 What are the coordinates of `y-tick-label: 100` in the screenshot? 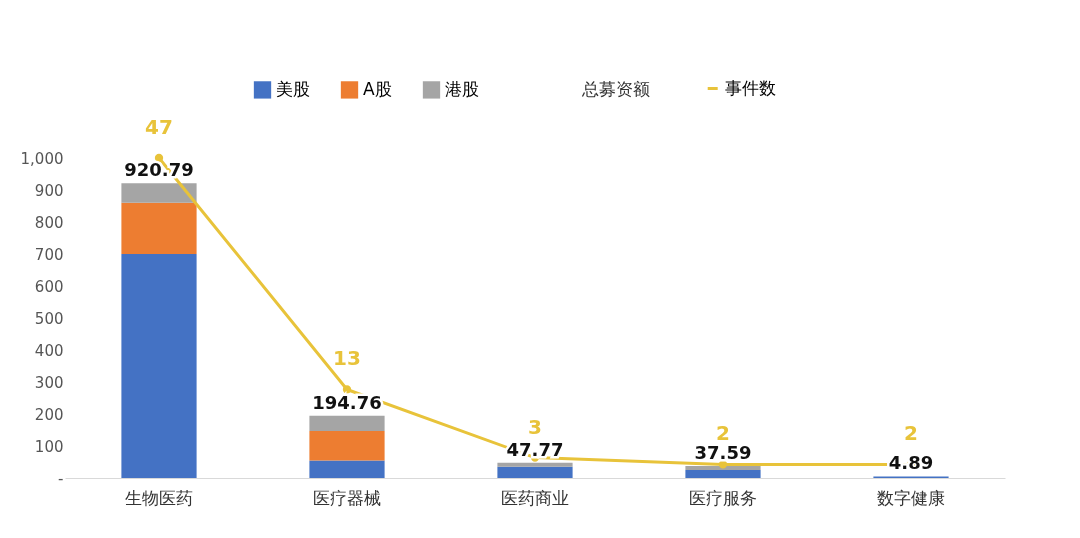 It's located at (49, 446).